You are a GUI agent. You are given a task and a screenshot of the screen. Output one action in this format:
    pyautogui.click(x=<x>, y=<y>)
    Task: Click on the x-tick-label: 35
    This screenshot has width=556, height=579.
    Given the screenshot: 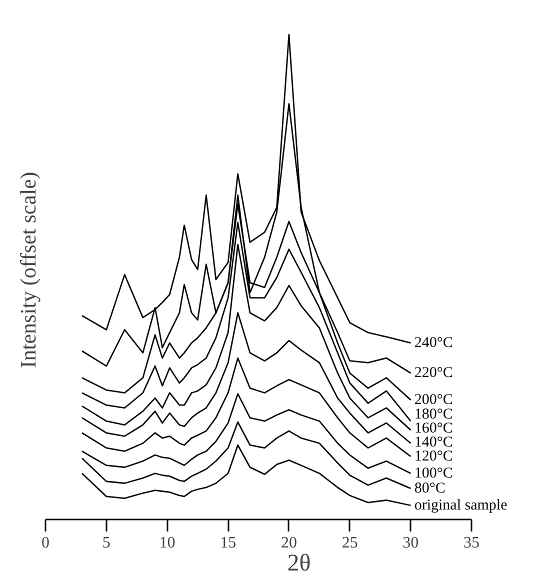 What is the action you would take?
    pyautogui.click(x=472, y=543)
    